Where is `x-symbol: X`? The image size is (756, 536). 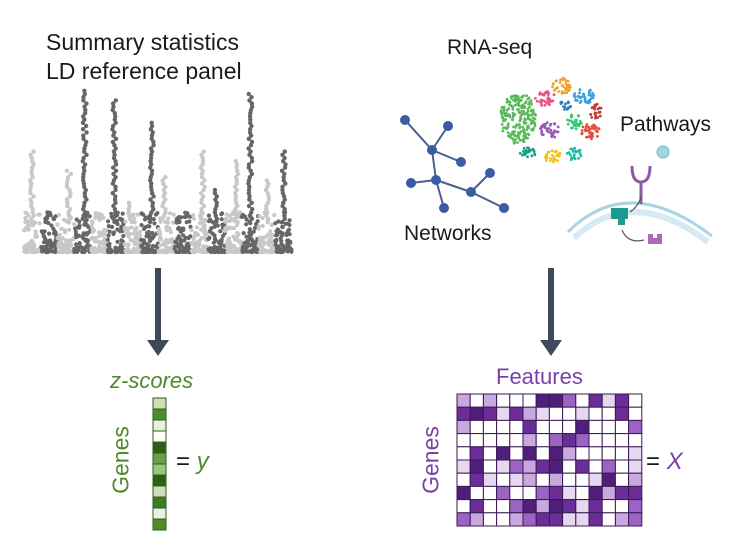
x-symbol: X is located at coordinates (674, 461).